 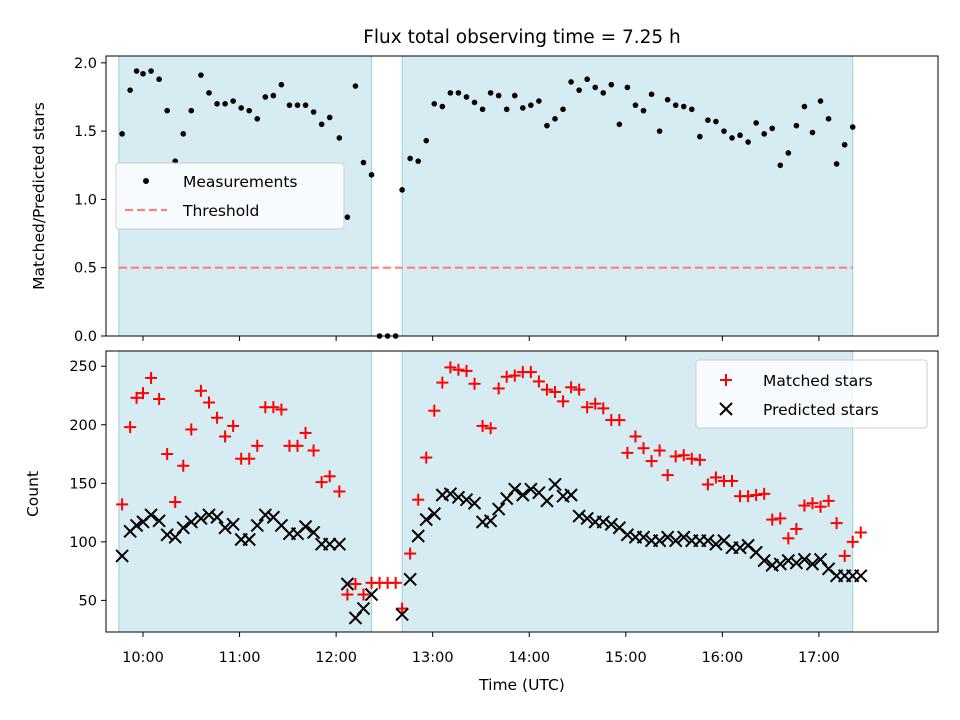 What do you see at coordinates (529, 658) in the screenshot?
I see `x-tick-label: 14:00` at bounding box center [529, 658].